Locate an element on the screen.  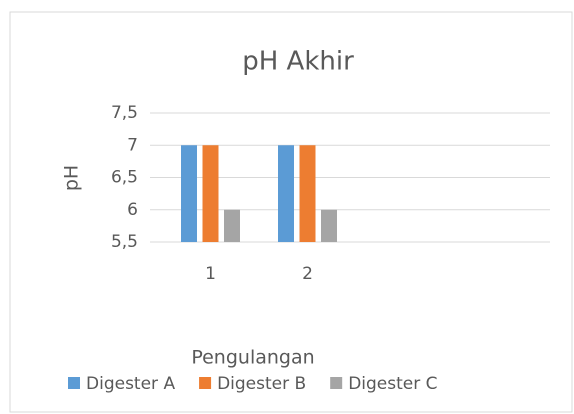
legend-label: Digester B is located at coordinates (261, 384).